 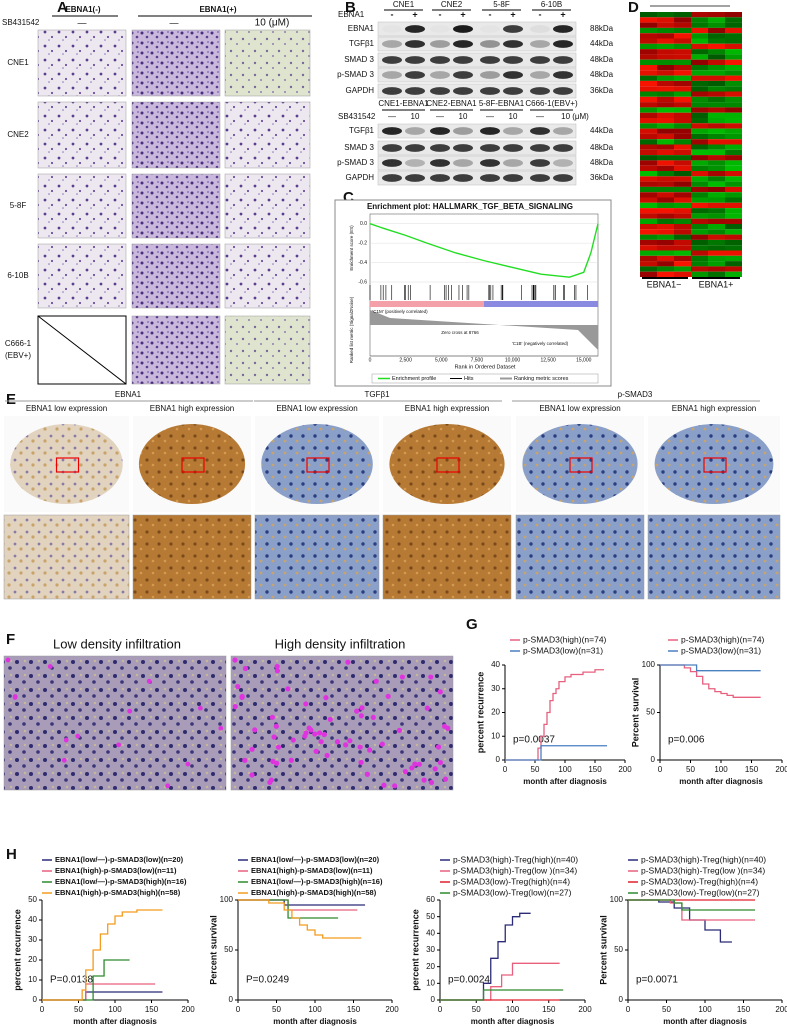 What do you see at coordinates (460, 332) in the screenshot?
I see `annotation: Zero cross at 8766` at bounding box center [460, 332].